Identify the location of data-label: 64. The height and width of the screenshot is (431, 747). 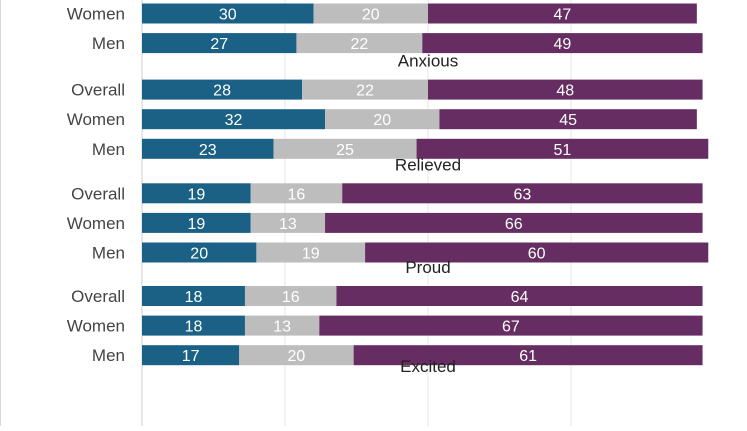
(520, 297).